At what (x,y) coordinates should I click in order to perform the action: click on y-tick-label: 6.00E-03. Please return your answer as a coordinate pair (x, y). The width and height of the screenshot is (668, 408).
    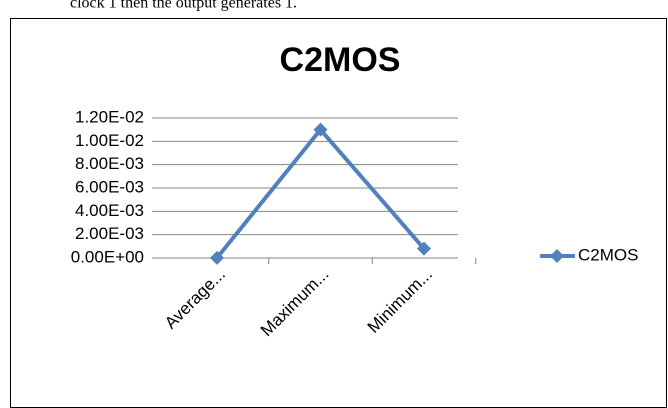
    Looking at the image, I should click on (109, 186).